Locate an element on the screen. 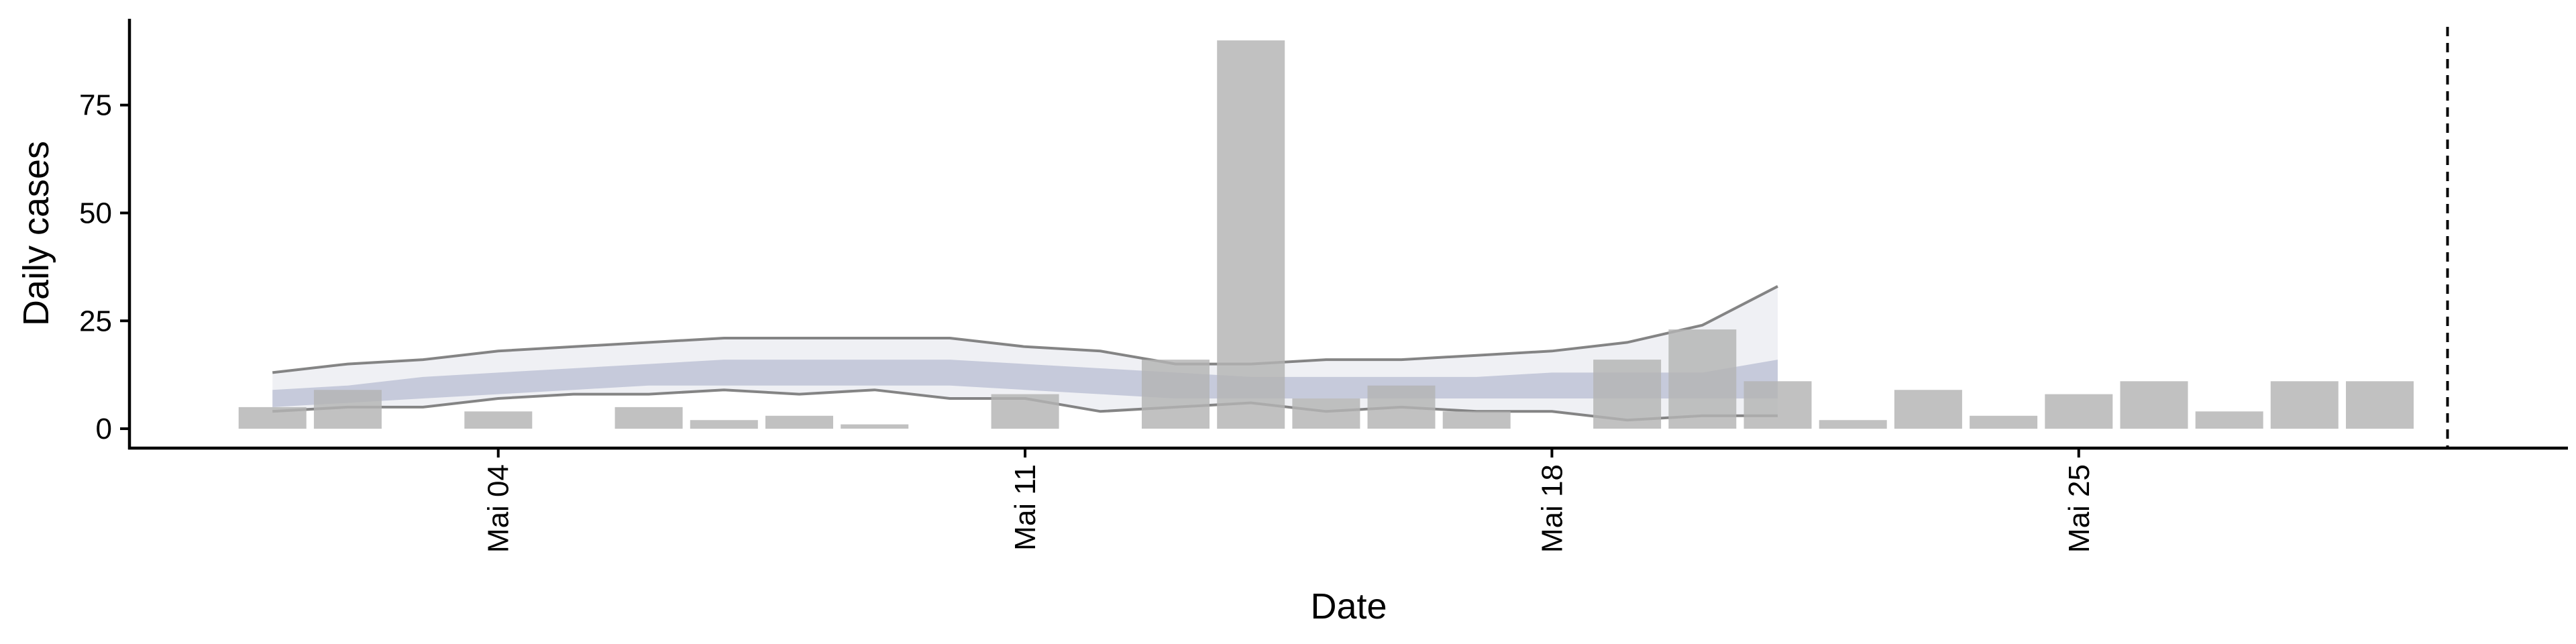  x-tick-label: Mai 25 is located at coordinates (2079, 508).